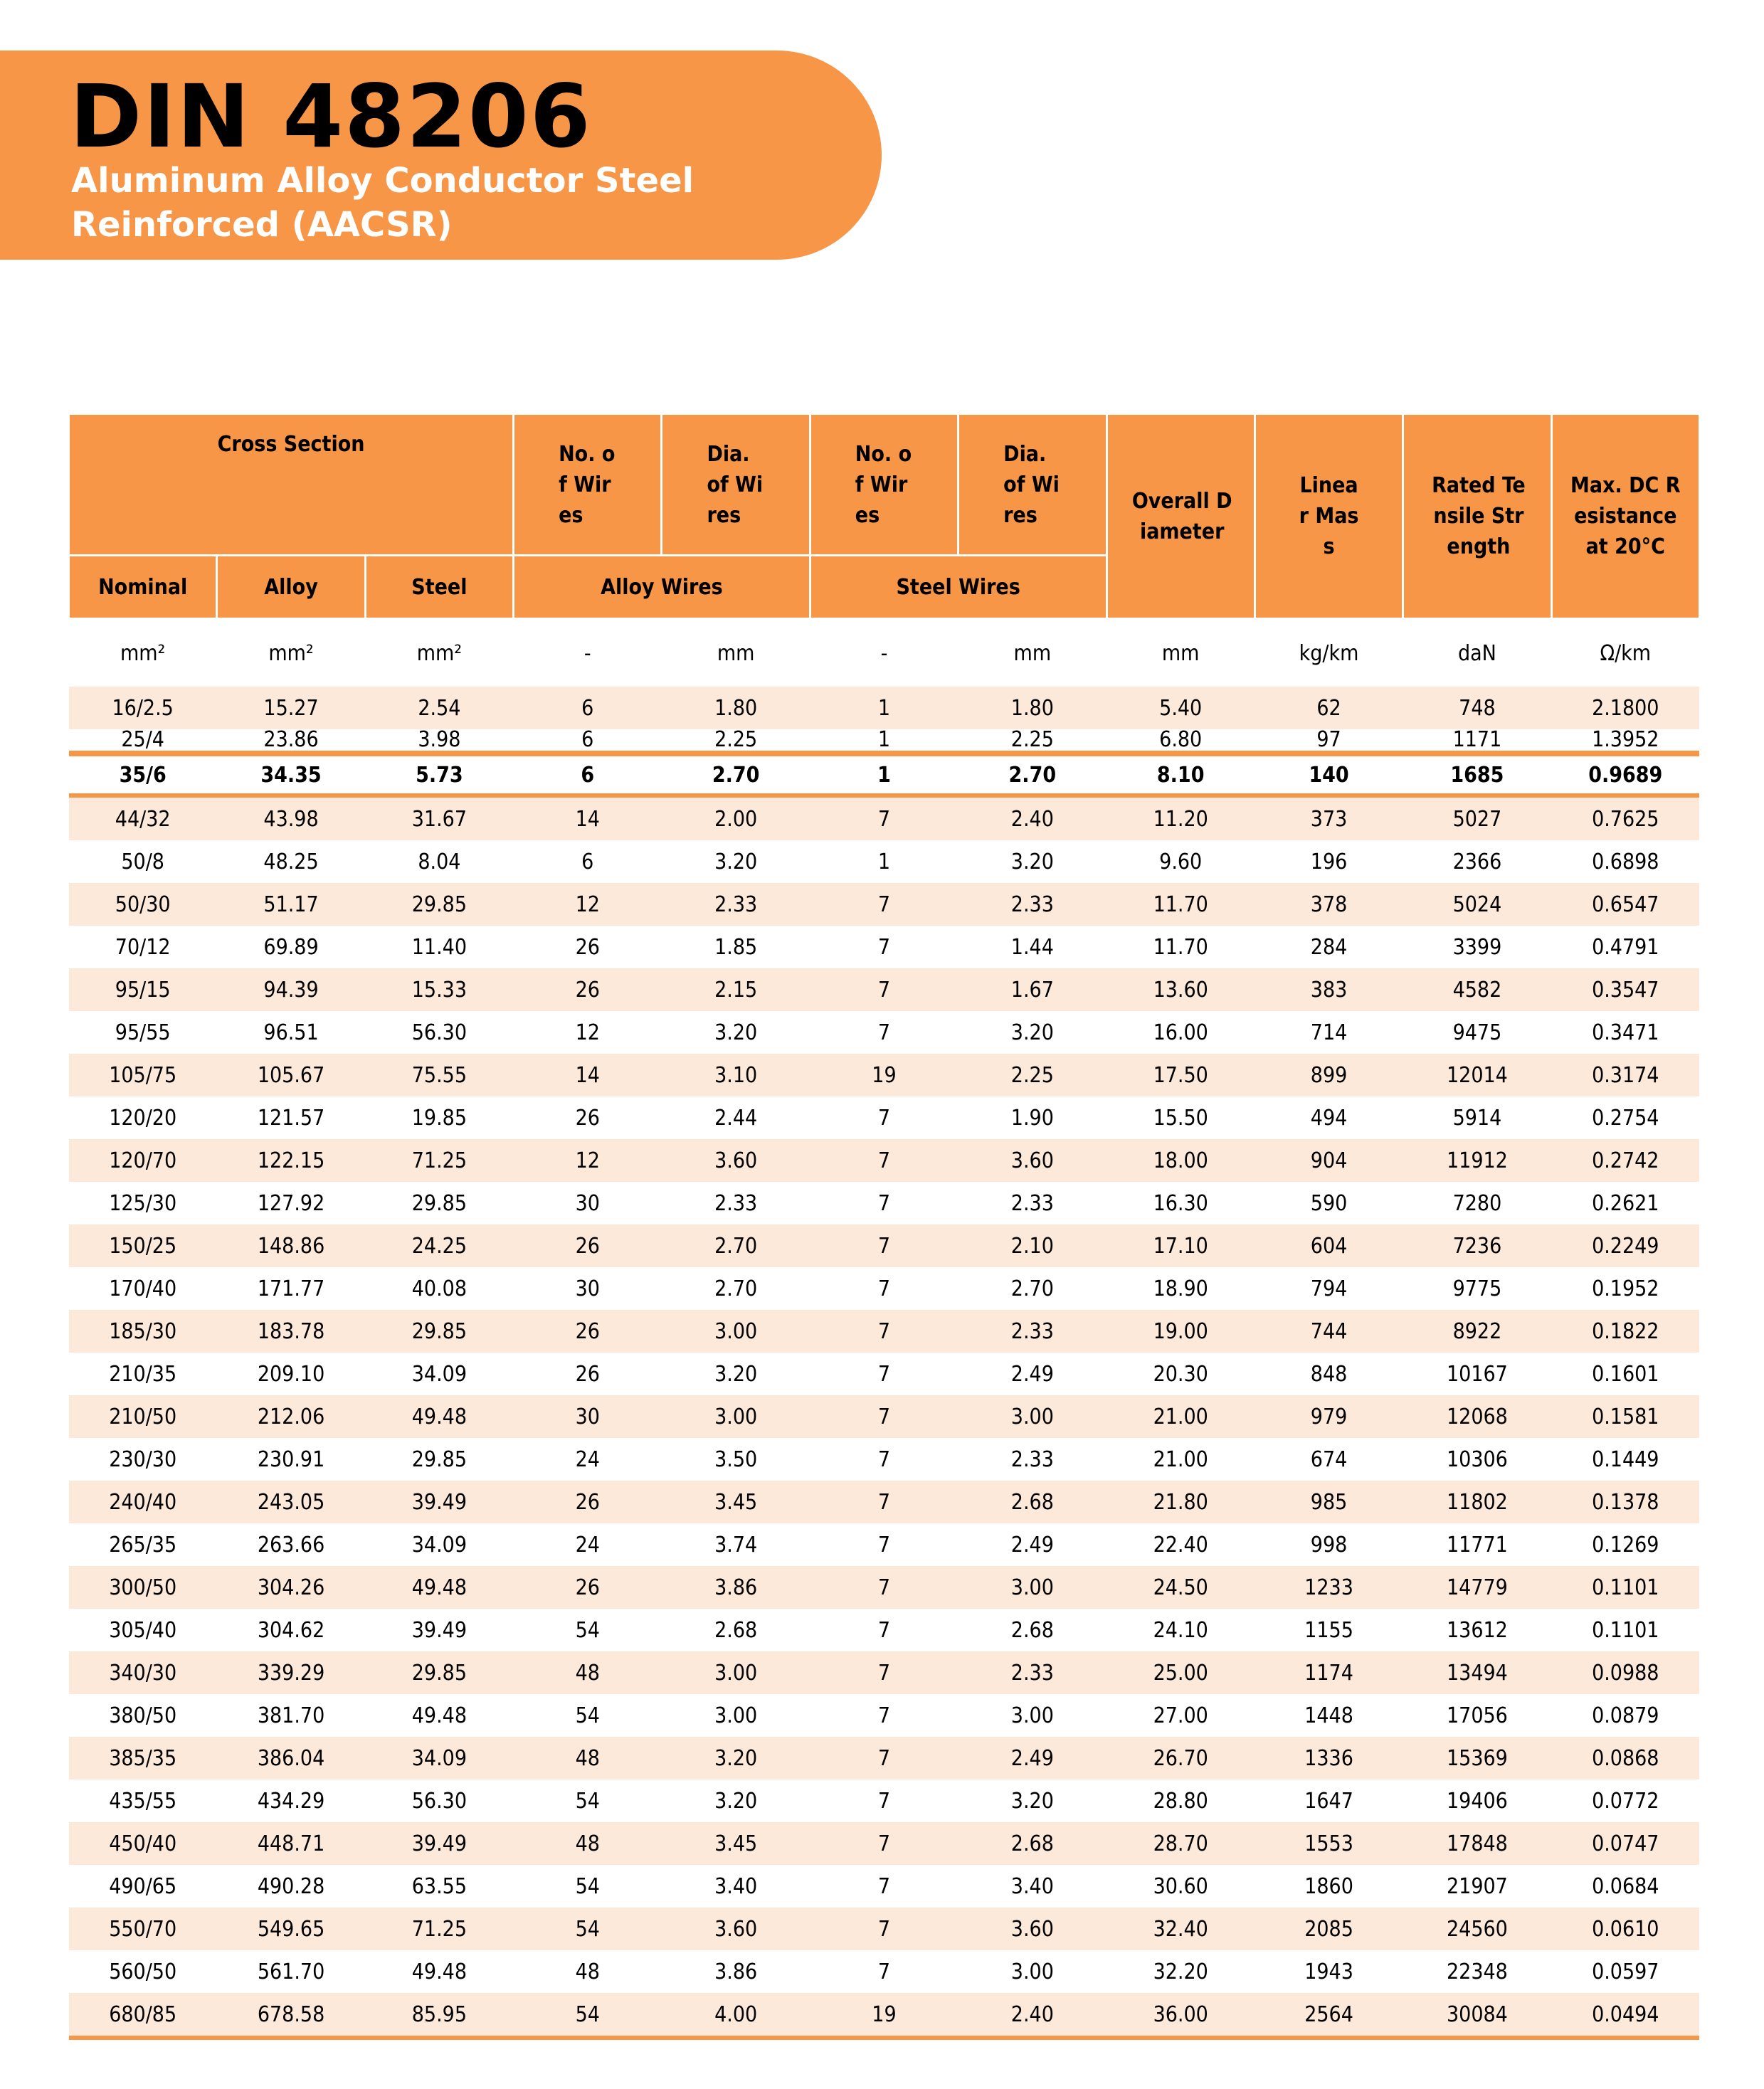  What do you see at coordinates (1625, 1672) in the screenshot?
I see `table-cell: 0.0988` at bounding box center [1625, 1672].